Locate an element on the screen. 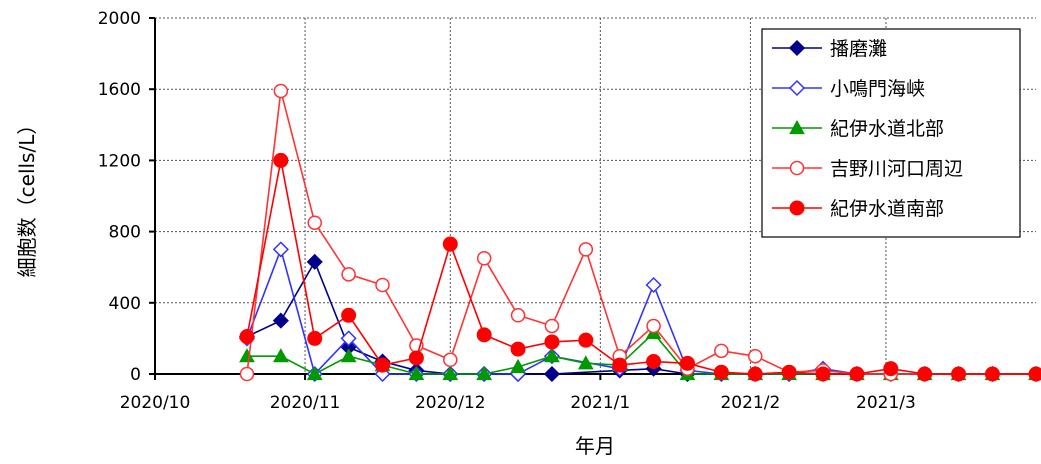 This screenshot has height=464, width=1041. x-axis-title: 年月 is located at coordinates (595, 446).